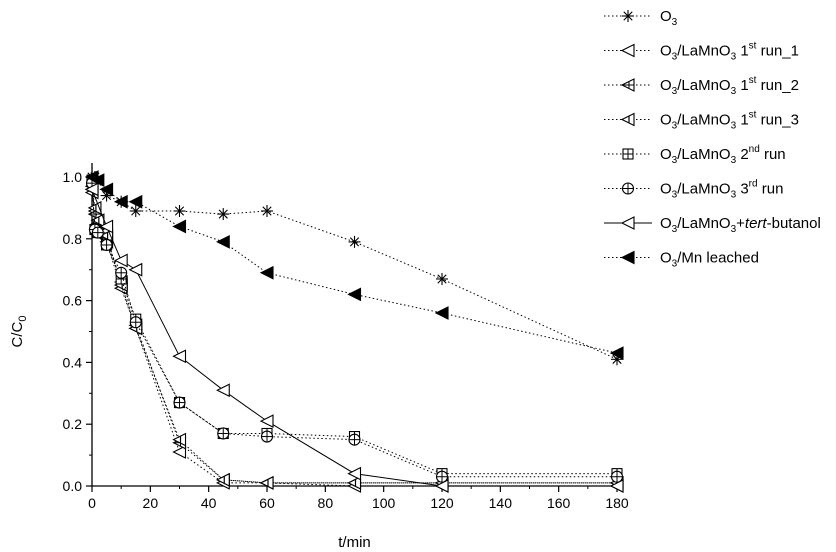 The height and width of the screenshot is (552, 836). Describe the element at coordinates (73, 177) in the screenshot. I see `y-tick-label: 1.0` at that location.